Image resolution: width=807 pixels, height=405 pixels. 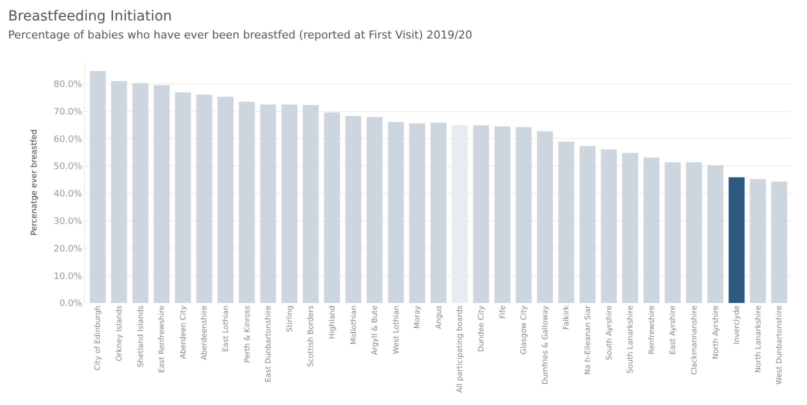 What do you see at coordinates (68, 277) in the screenshot?
I see `y-tick-label: 10.0%` at bounding box center [68, 277].